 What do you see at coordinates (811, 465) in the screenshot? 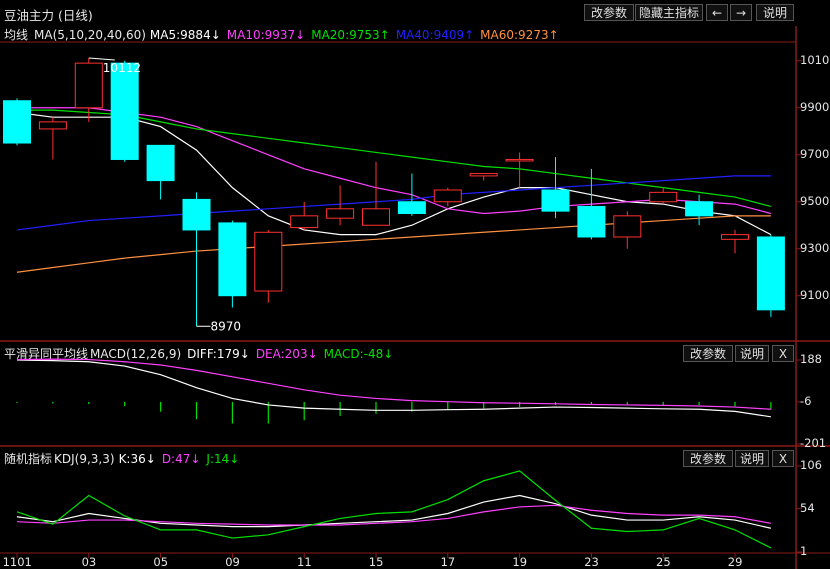
I see `kdj-y-tick: 106` at bounding box center [811, 465].